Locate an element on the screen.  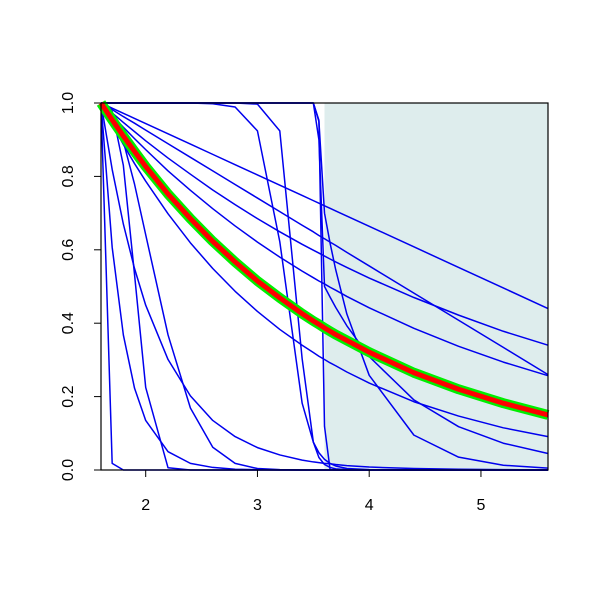
x-tick-label: 4 is located at coordinates (369, 505).